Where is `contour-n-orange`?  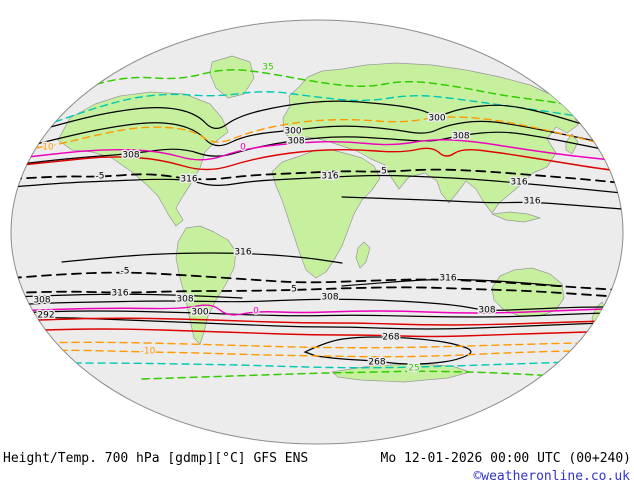 contour-n-orange is located at coordinates (317, 134).